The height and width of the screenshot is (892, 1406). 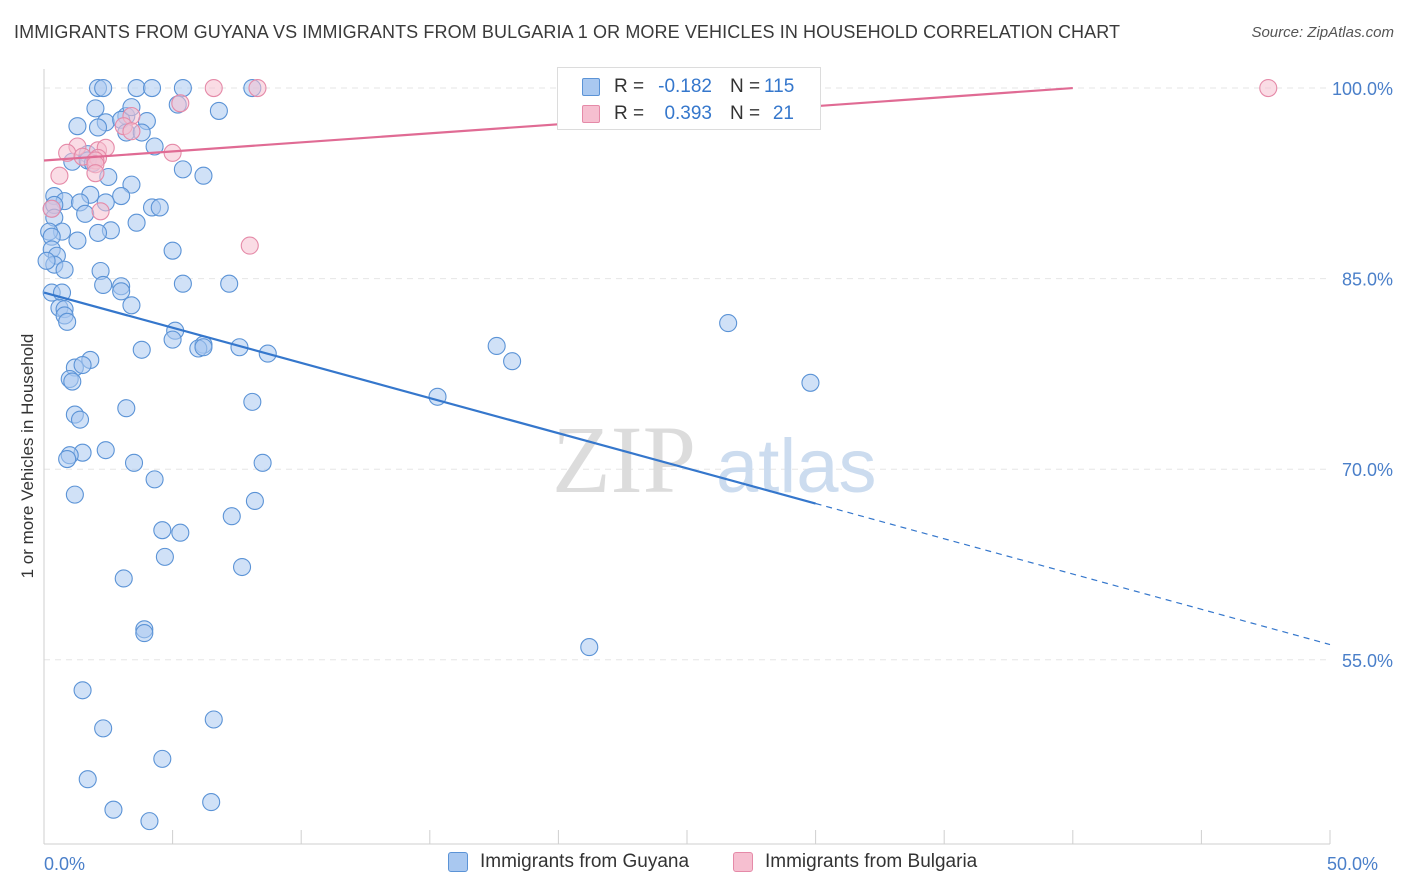 What do you see at coordinates (1073, 574) in the screenshot?
I see `guyana-trend-extension` at bounding box center [1073, 574].